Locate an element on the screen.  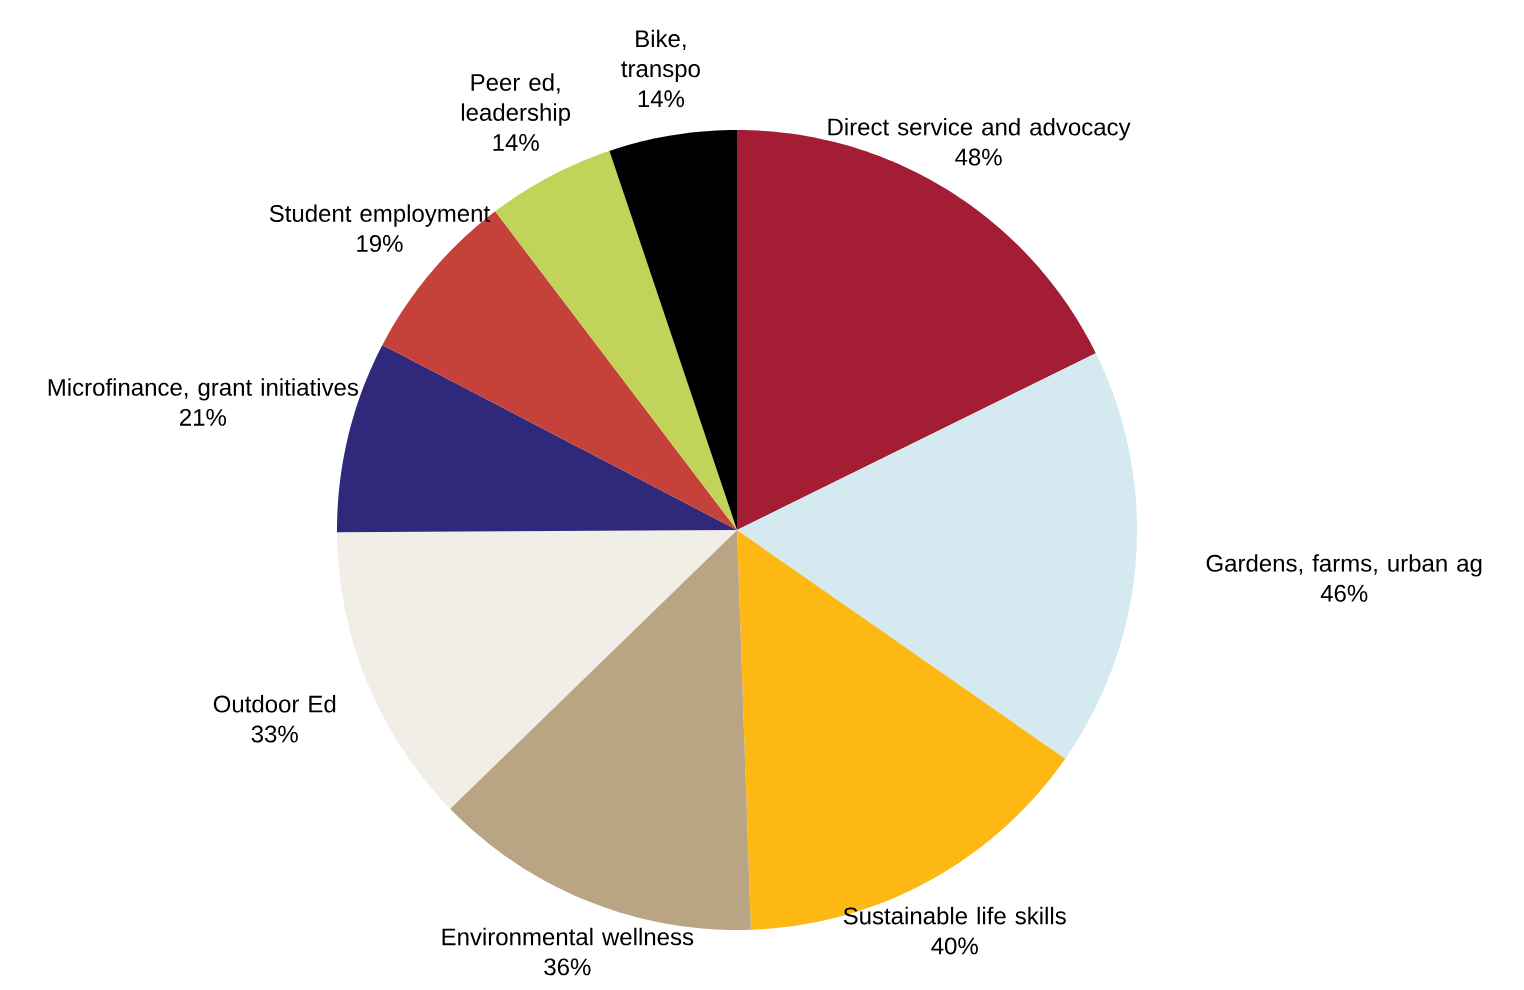
slice-label: Outdoor Ed is located at coordinates (274, 703).